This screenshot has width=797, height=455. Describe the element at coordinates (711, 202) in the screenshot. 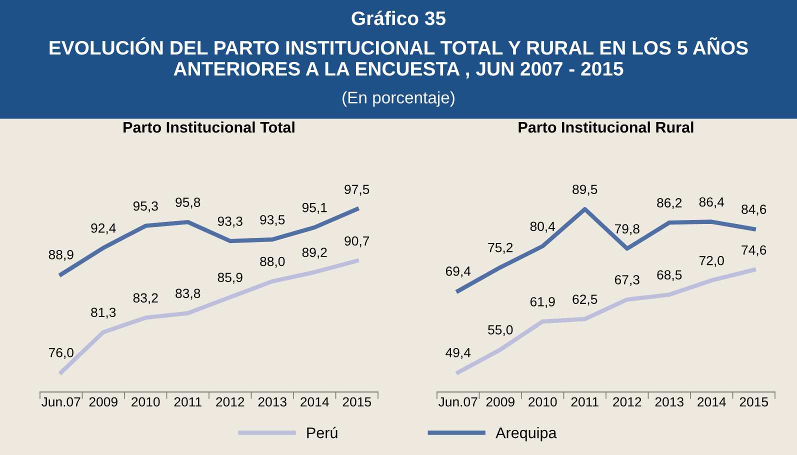

I see `data-label: 86,4` at that location.